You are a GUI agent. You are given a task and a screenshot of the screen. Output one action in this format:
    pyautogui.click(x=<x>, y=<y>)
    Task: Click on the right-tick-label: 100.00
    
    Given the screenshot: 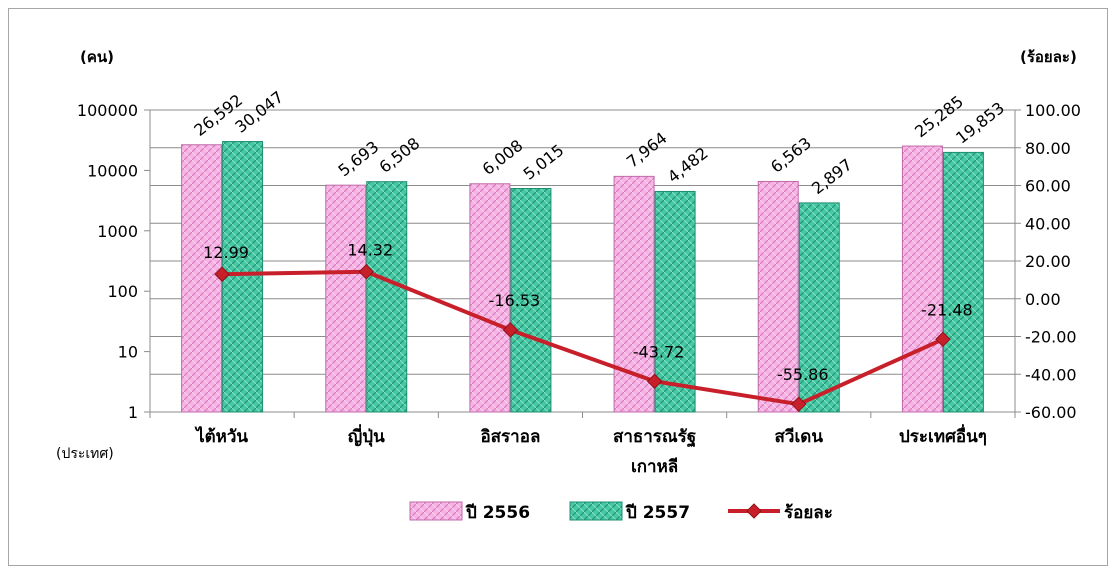 What is the action you would take?
    pyautogui.click(x=1053, y=110)
    